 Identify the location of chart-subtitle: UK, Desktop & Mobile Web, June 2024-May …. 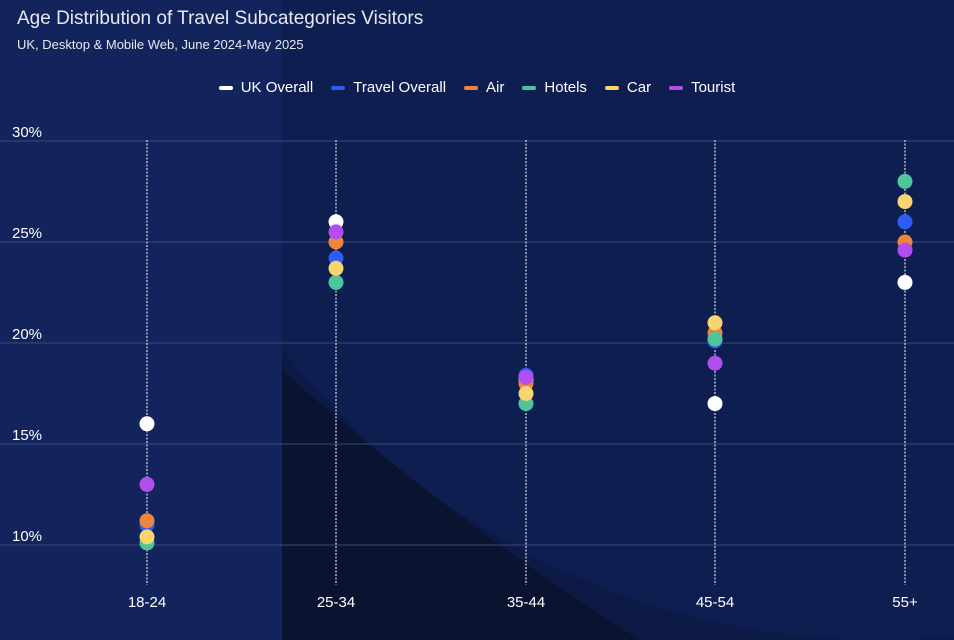
(160, 44).